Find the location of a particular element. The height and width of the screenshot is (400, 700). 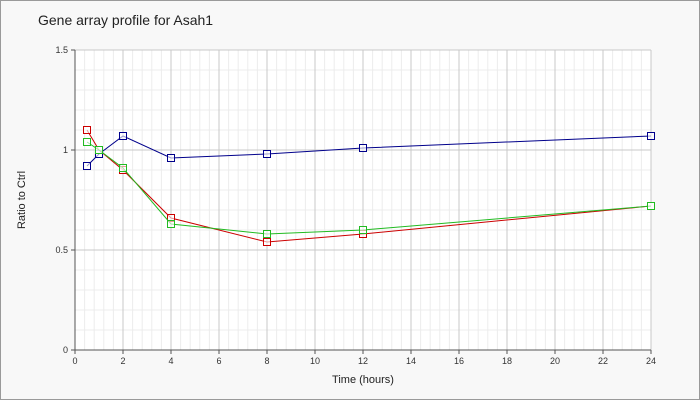

x-tick-labels: 0 2 4 6 8 10 12 14 16 18 20 22 24 is located at coordinates (364, 358).